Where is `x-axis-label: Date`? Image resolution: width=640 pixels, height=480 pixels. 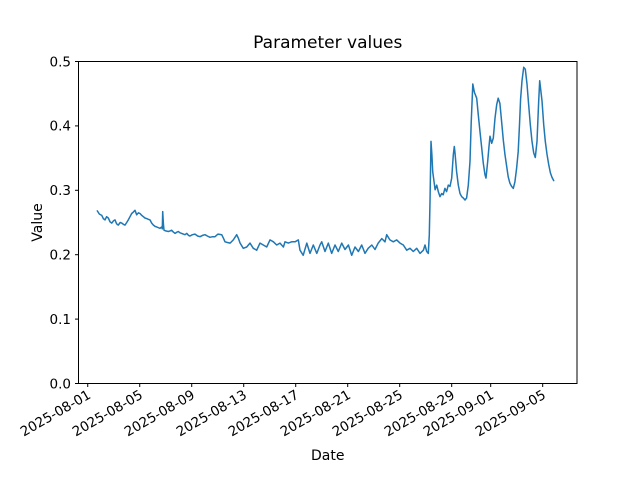 x-axis-label: Date is located at coordinates (327, 456).